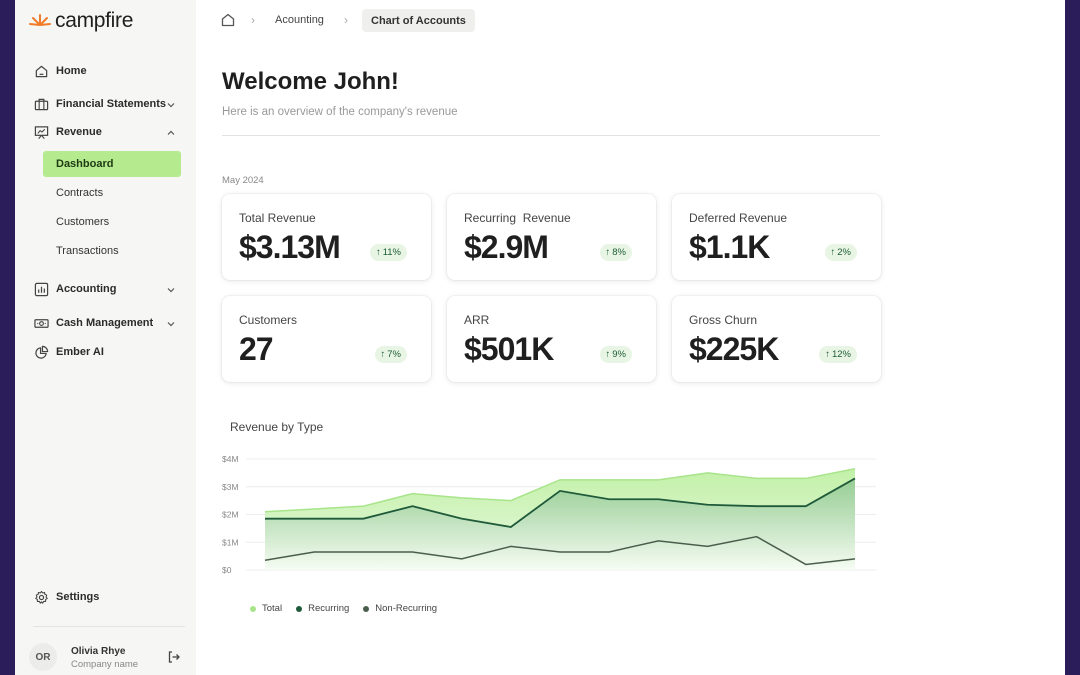  What do you see at coordinates (111, 104) in the screenshot?
I see `sidebar-item-label: Financial Statements` at bounding box center [111, 104].